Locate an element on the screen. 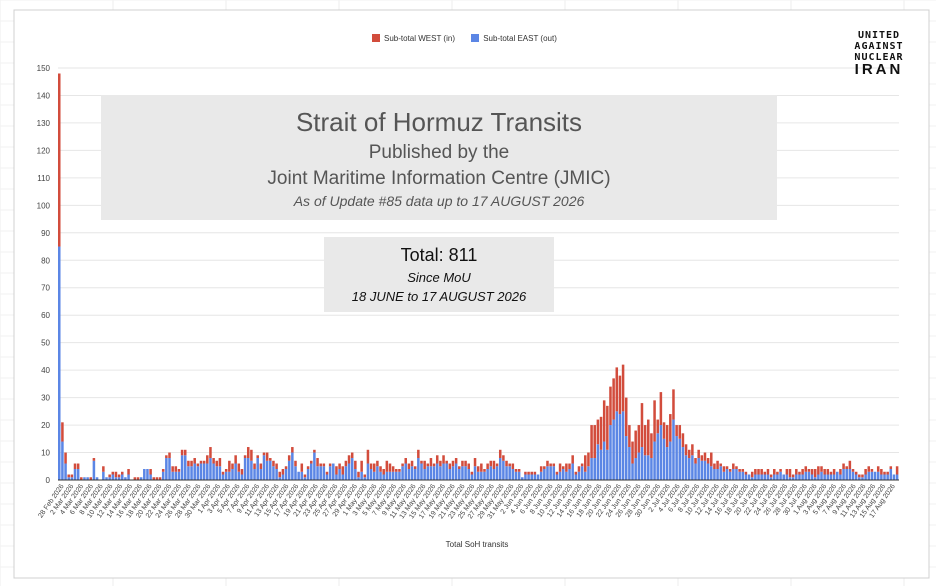 The image size is (936, 586). y-tick-label: 70 is located at coordinates (45, 288).